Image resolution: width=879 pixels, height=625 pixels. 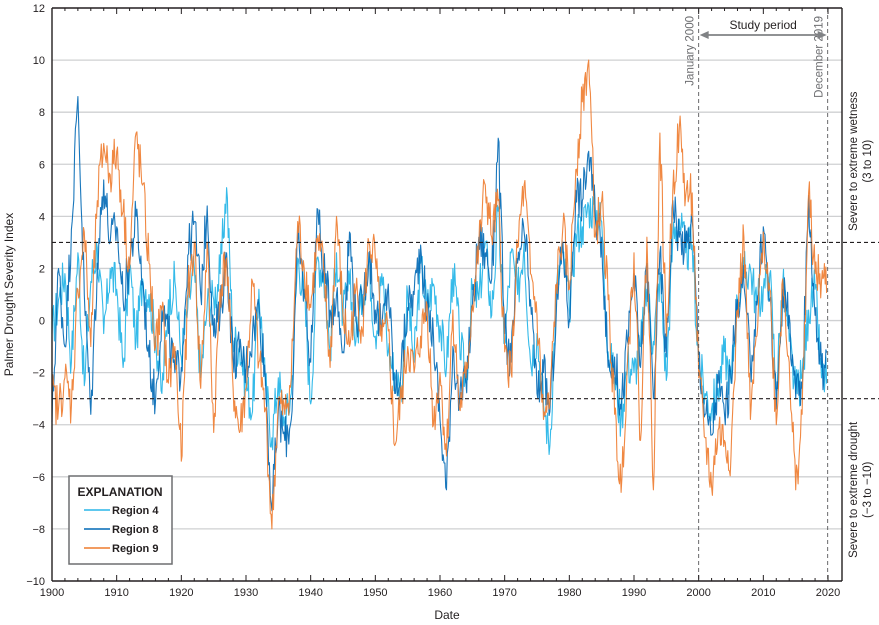 I want to click on y-tick-label: 8, so click(x=42, y=113).